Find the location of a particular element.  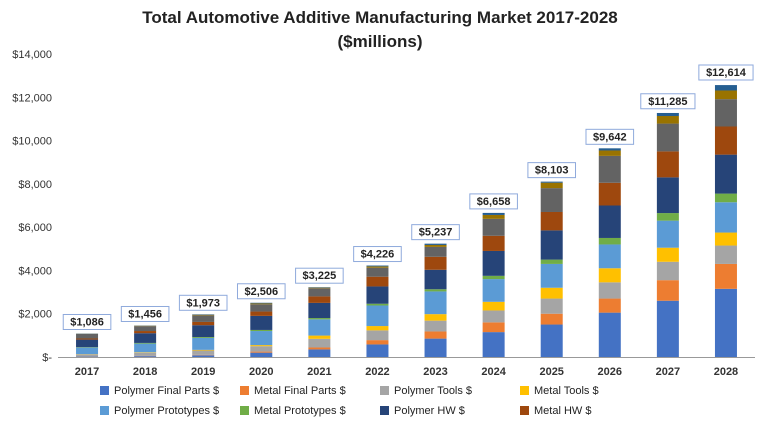

x-tick-label: 2020 is located at coordinates (261, 372).